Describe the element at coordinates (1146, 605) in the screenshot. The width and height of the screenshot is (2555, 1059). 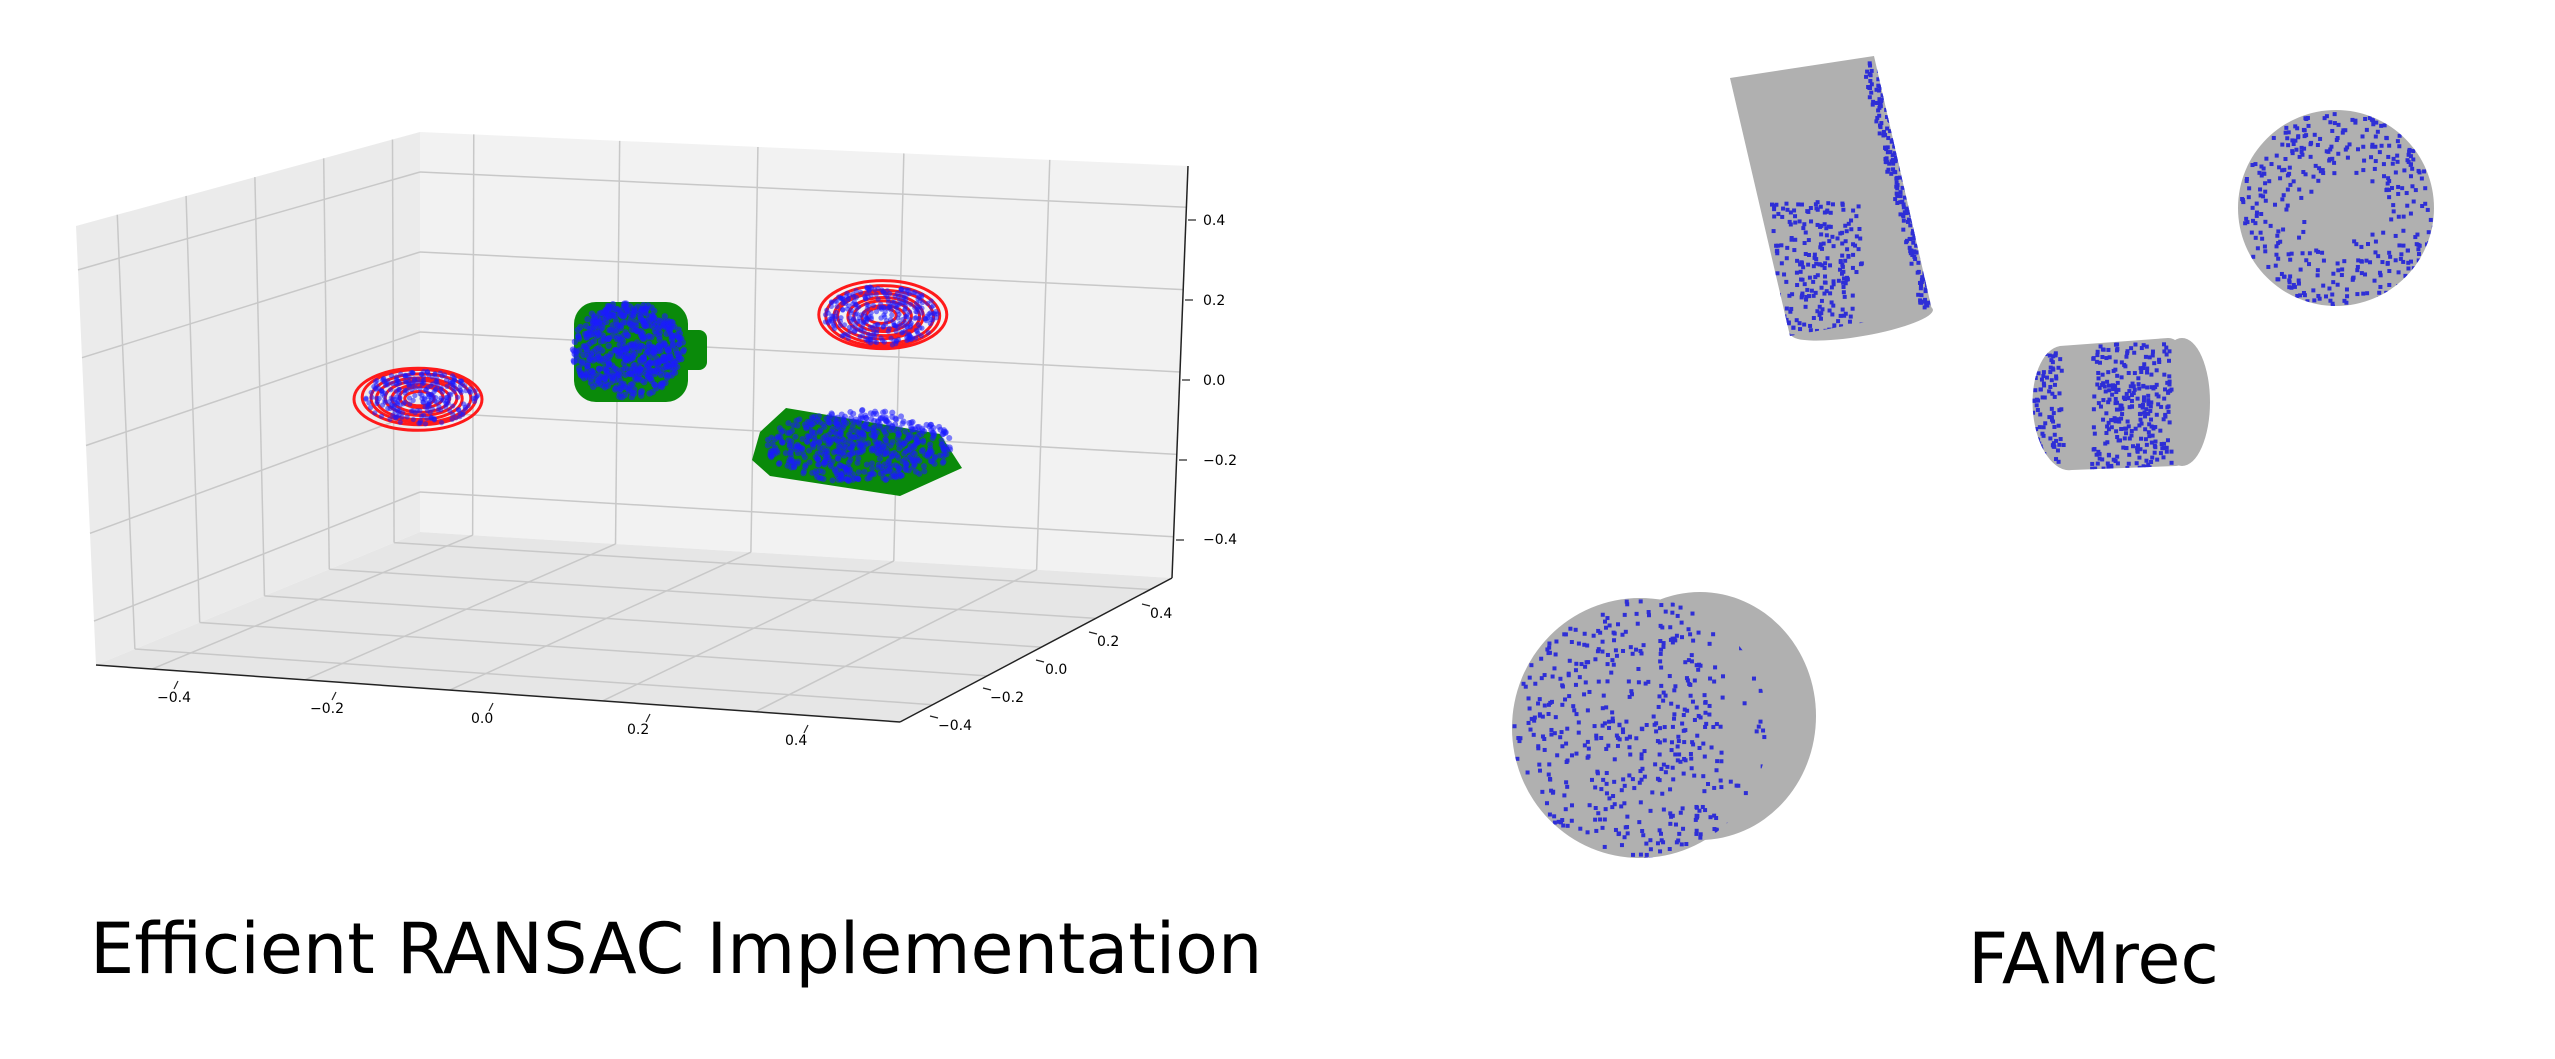
I see `y-tick` at that location.